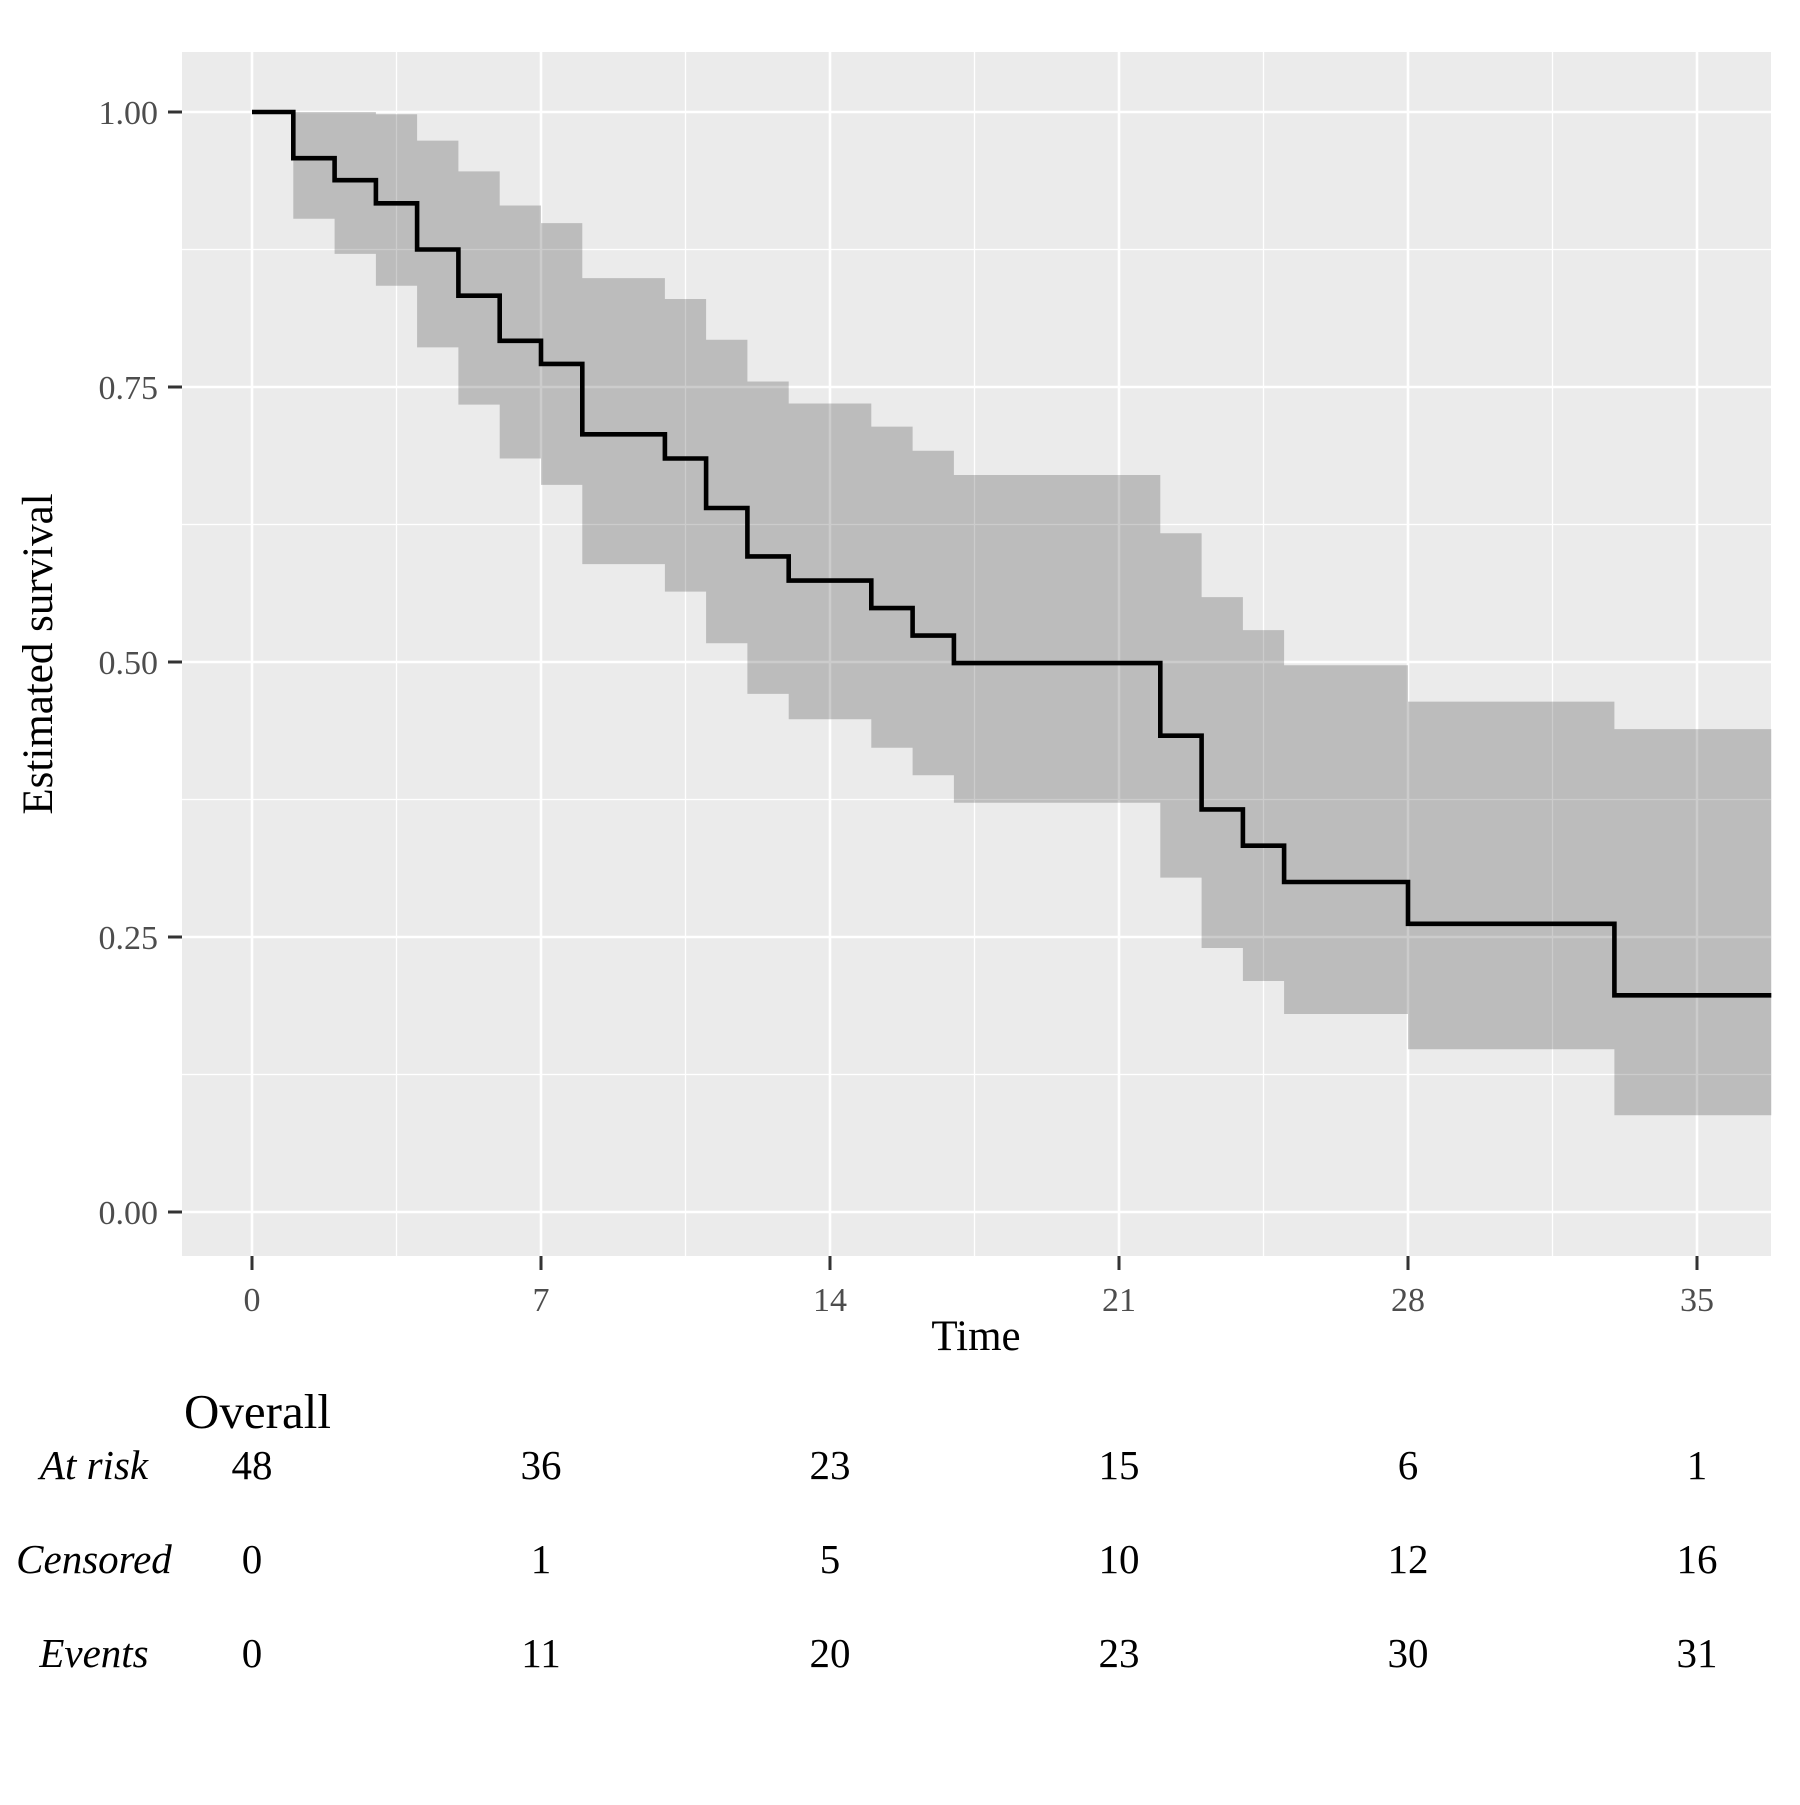  What do you see at coordinates (257, 1411) in the screenshot?
I see `risk-table-title: Overall` at bounding box center [257, 1411].